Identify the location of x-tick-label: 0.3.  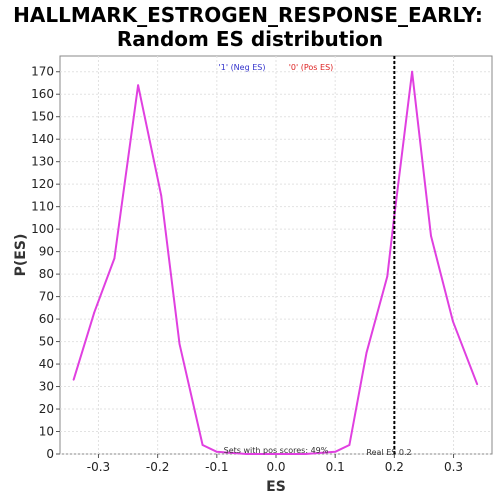
(453, 467).